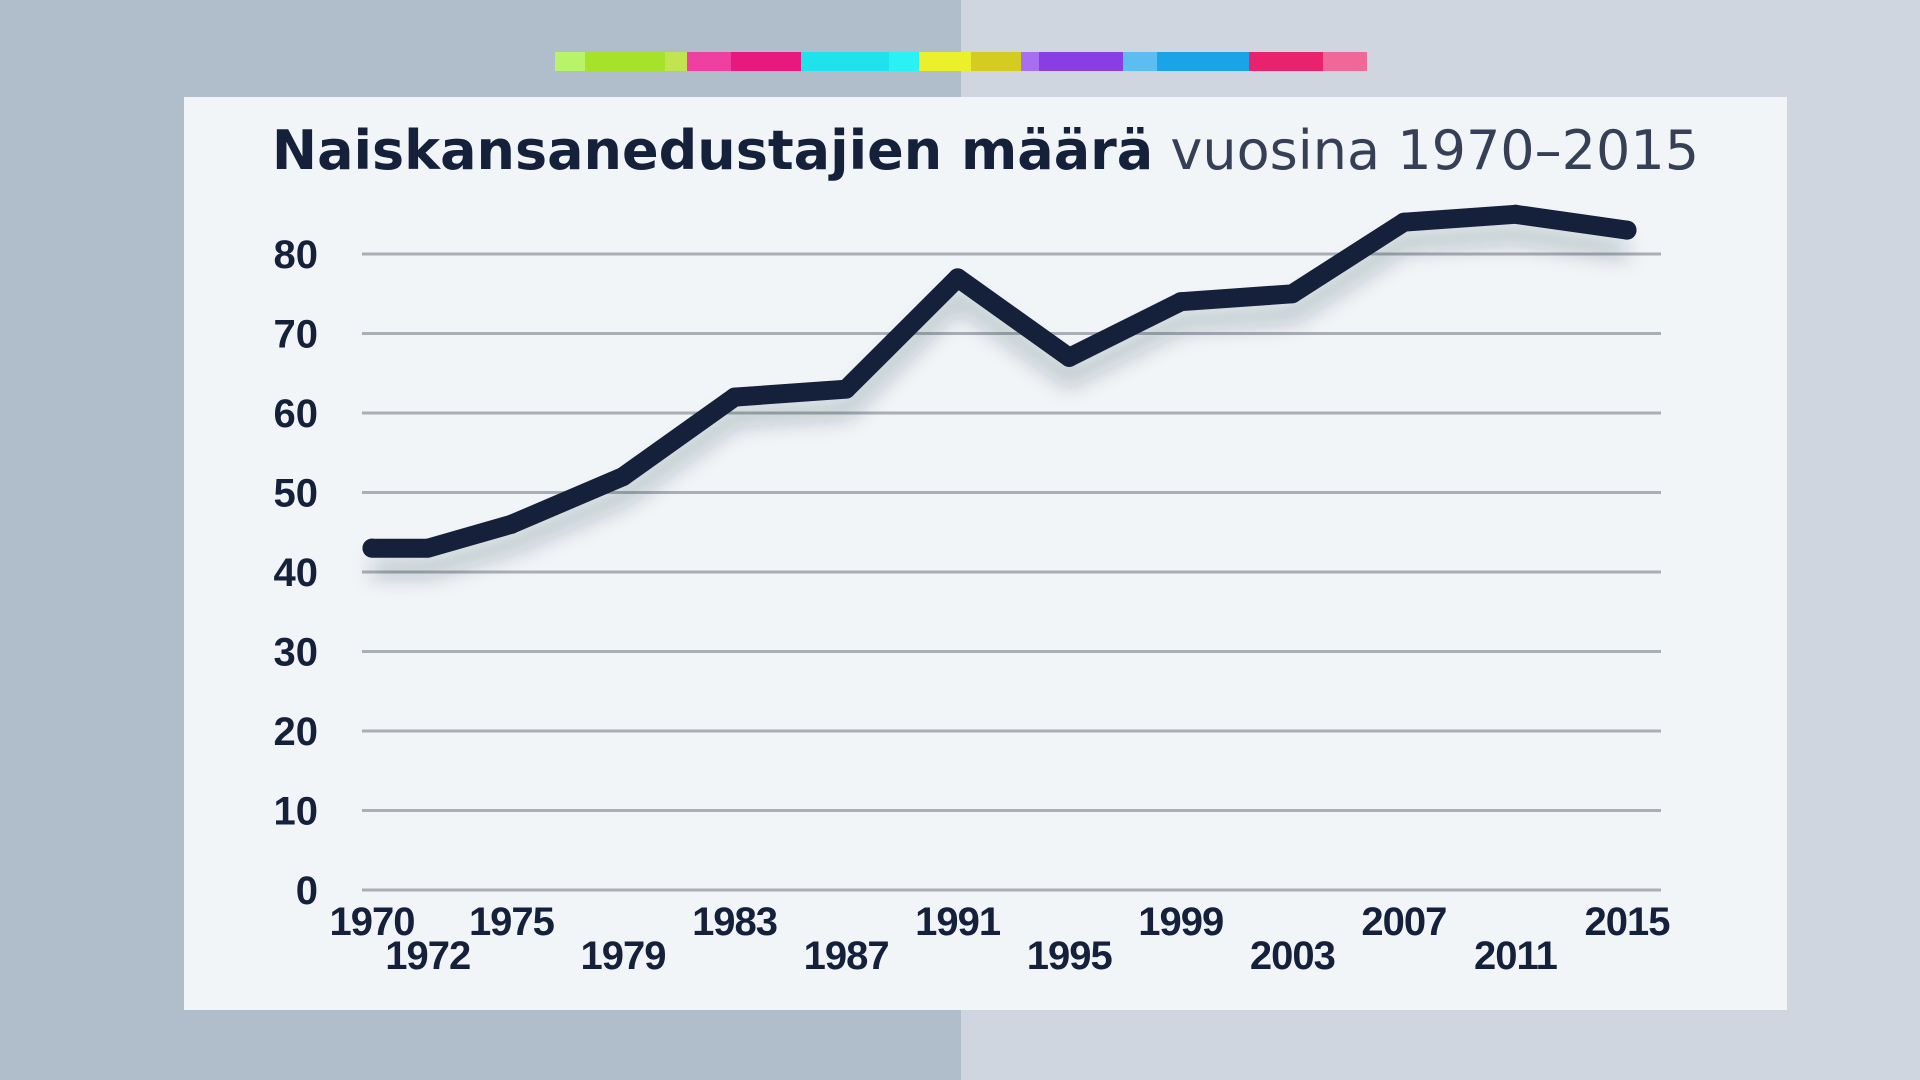 Image resolution: width=1920 pixels, height=1080 pixels. I want to click on x-tick-label: 1979, so click(623, 956).